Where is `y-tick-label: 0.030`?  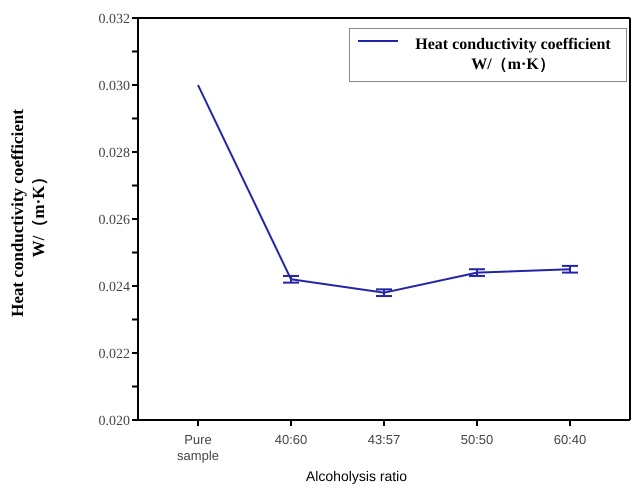 y-tick-label: 0.030 is located at coordinates (114, 86).